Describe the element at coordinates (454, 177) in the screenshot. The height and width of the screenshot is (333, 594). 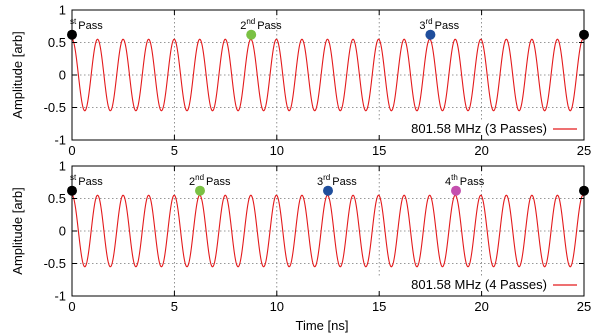
I see `pass-ordinal-suffix: th` at that location.